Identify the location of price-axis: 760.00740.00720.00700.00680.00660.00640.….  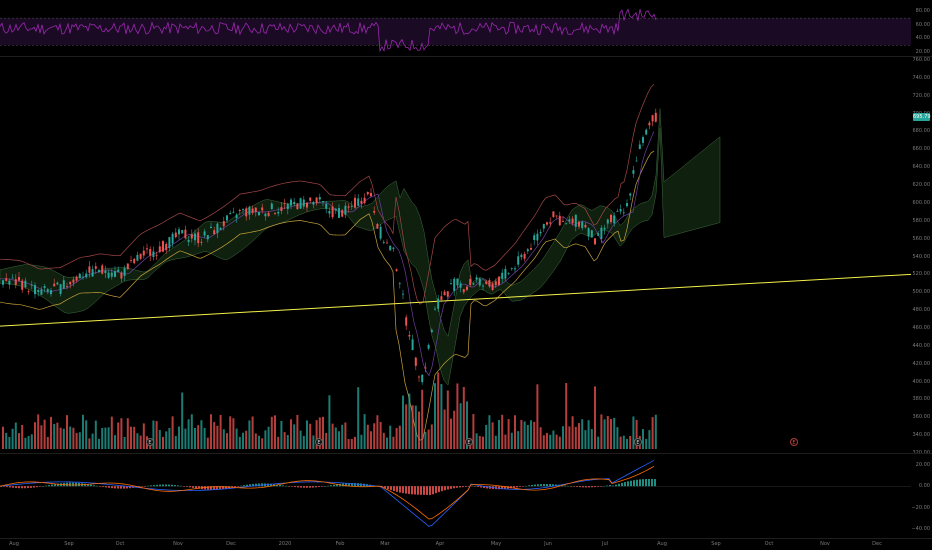
(921, 256).